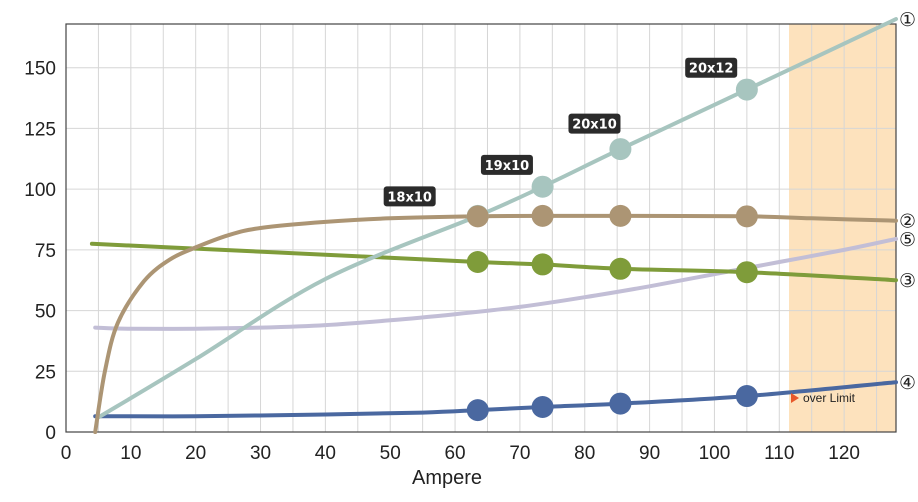 This screenshot has height=502, width=918. What do you see at coordinates (907, 383) in the screenshot?
I see `series-number-label: ④` at bounding box center [907, 383].